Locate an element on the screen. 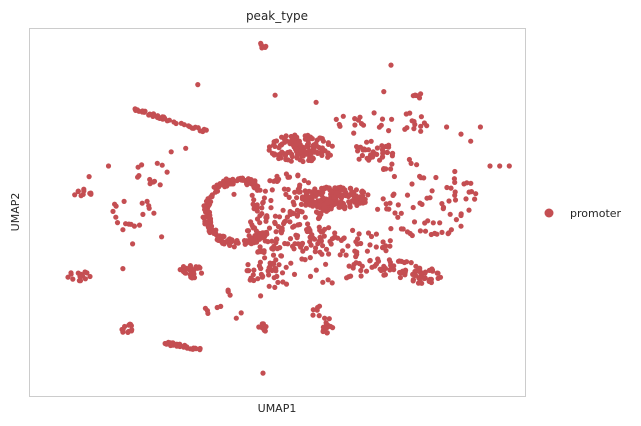 The height and width of the screenshot is (426, 641). legend-marker-promoter is located at coordinates (549, 213).